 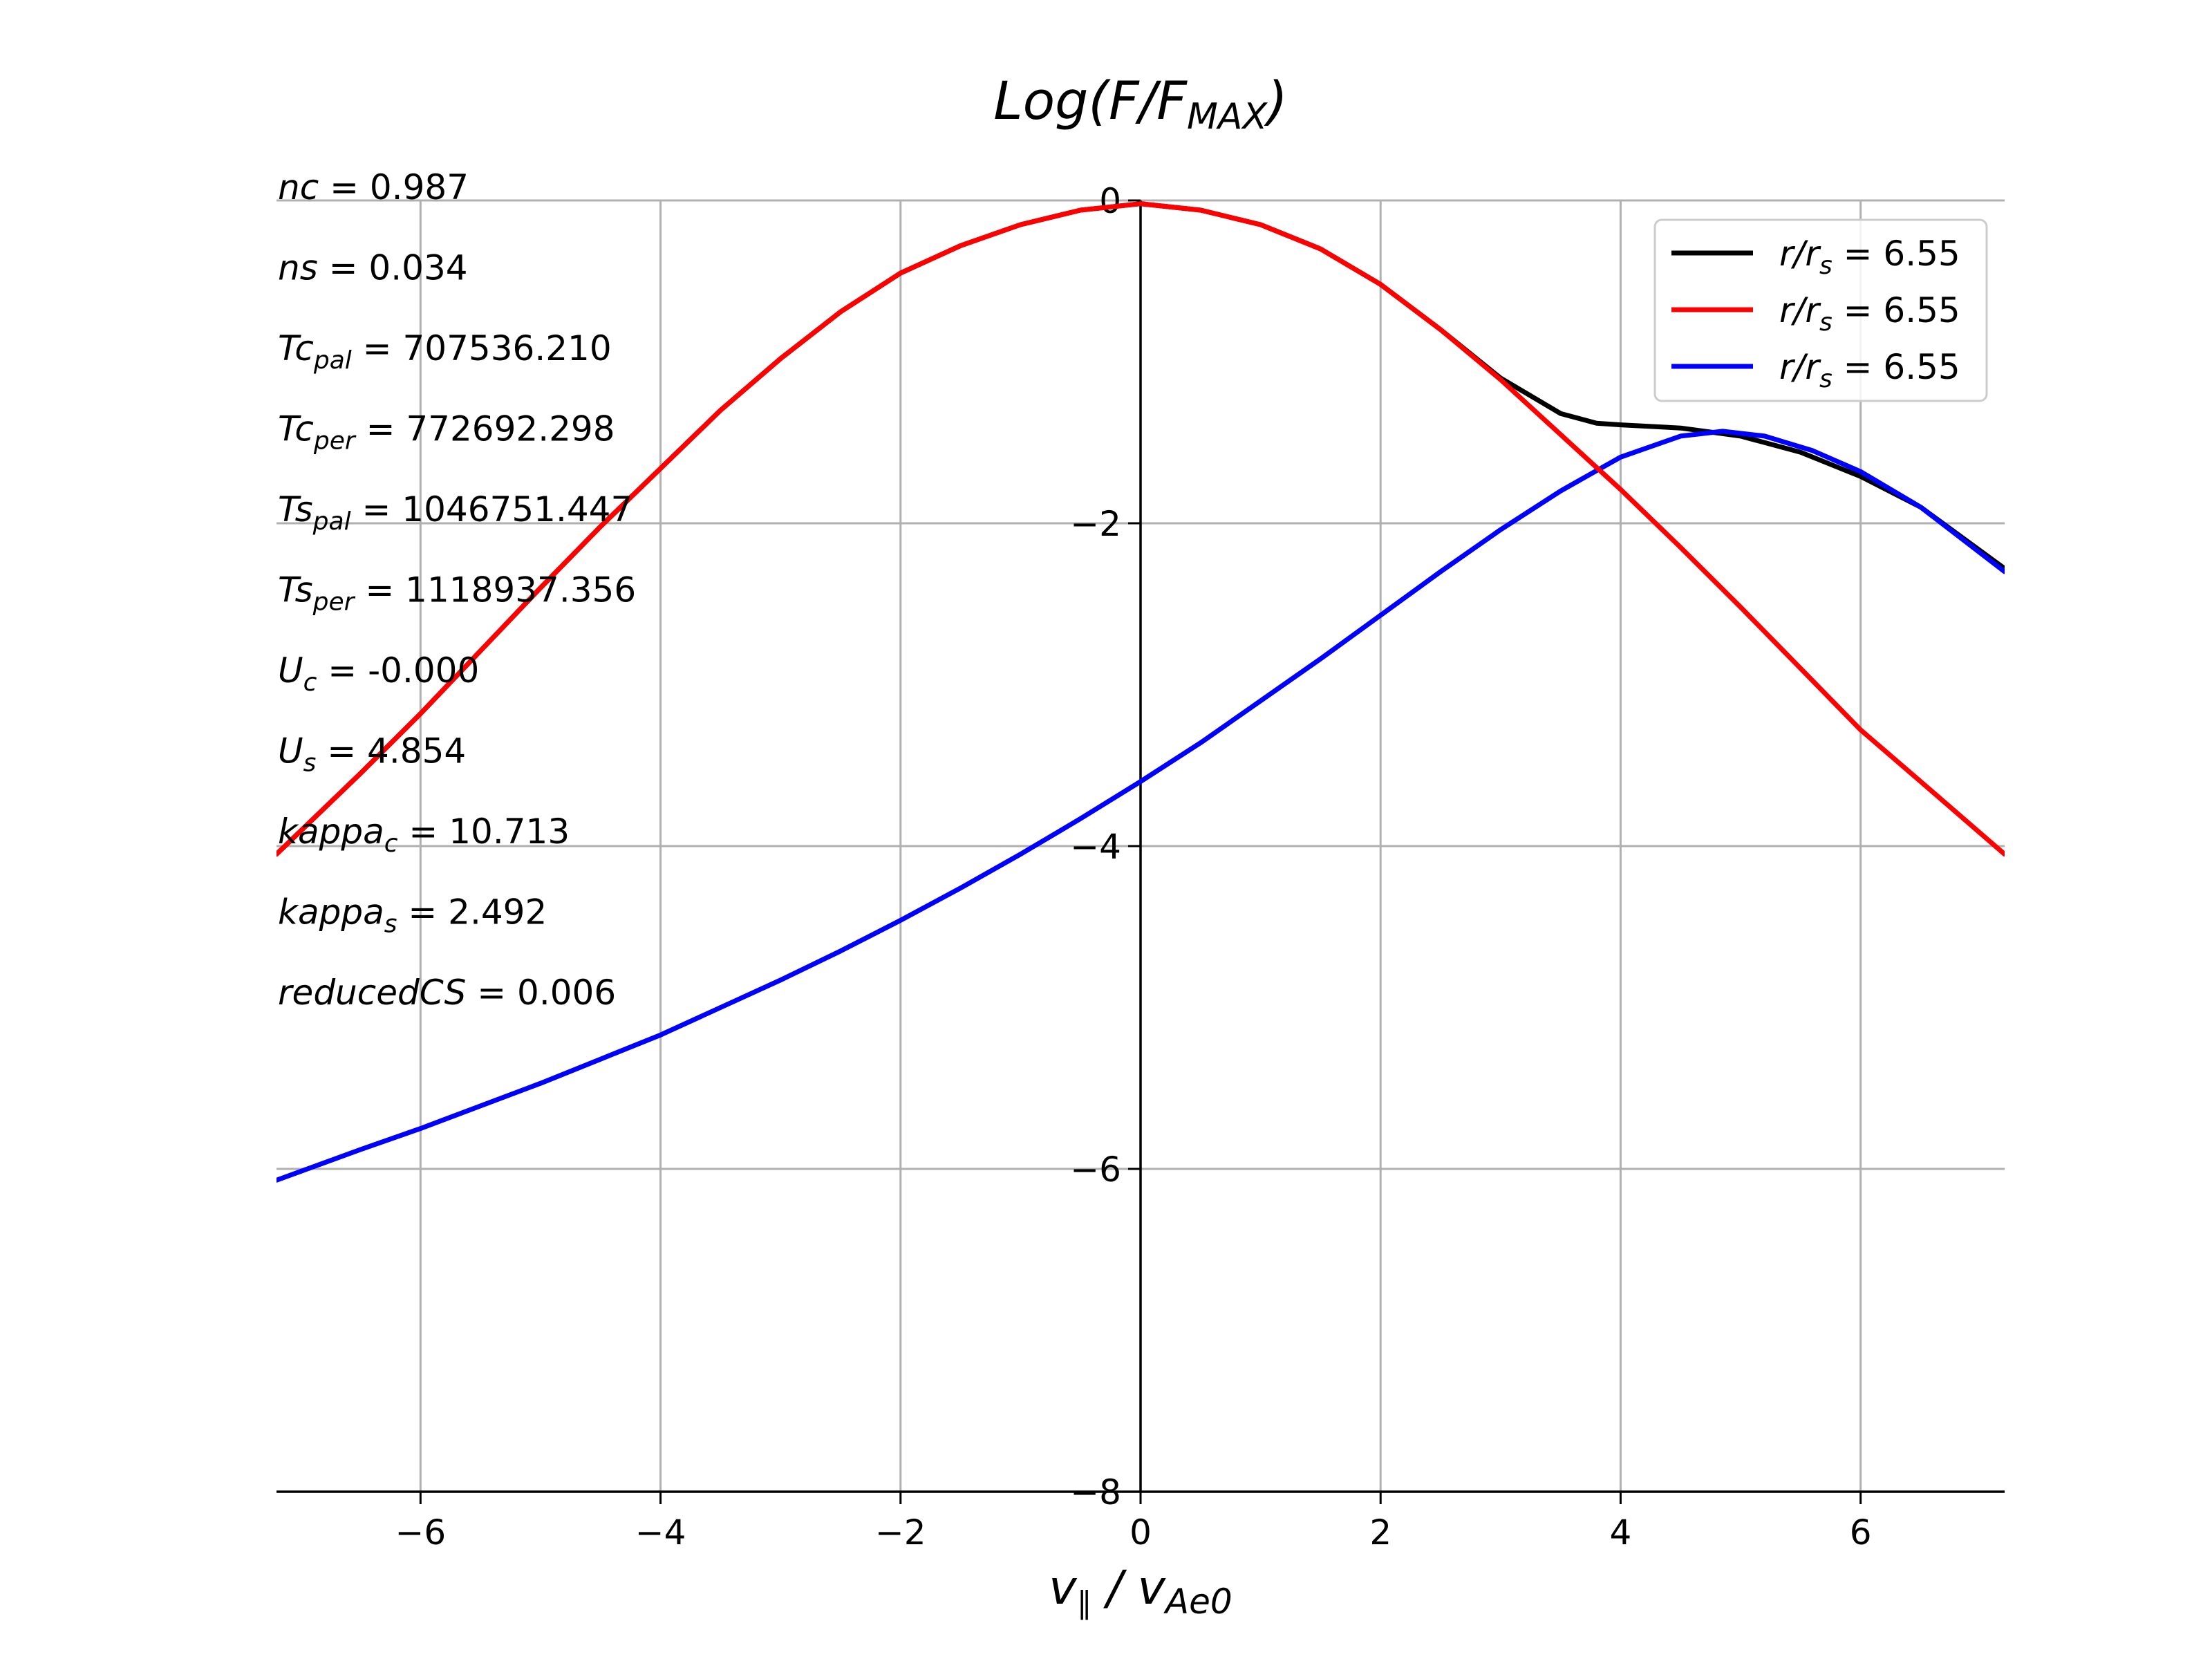 What do you see at coordinates (455, 513) in the screenshot?
I see `parameter-5: Tspal = 1046751.447` at bounding box center [455, 513].